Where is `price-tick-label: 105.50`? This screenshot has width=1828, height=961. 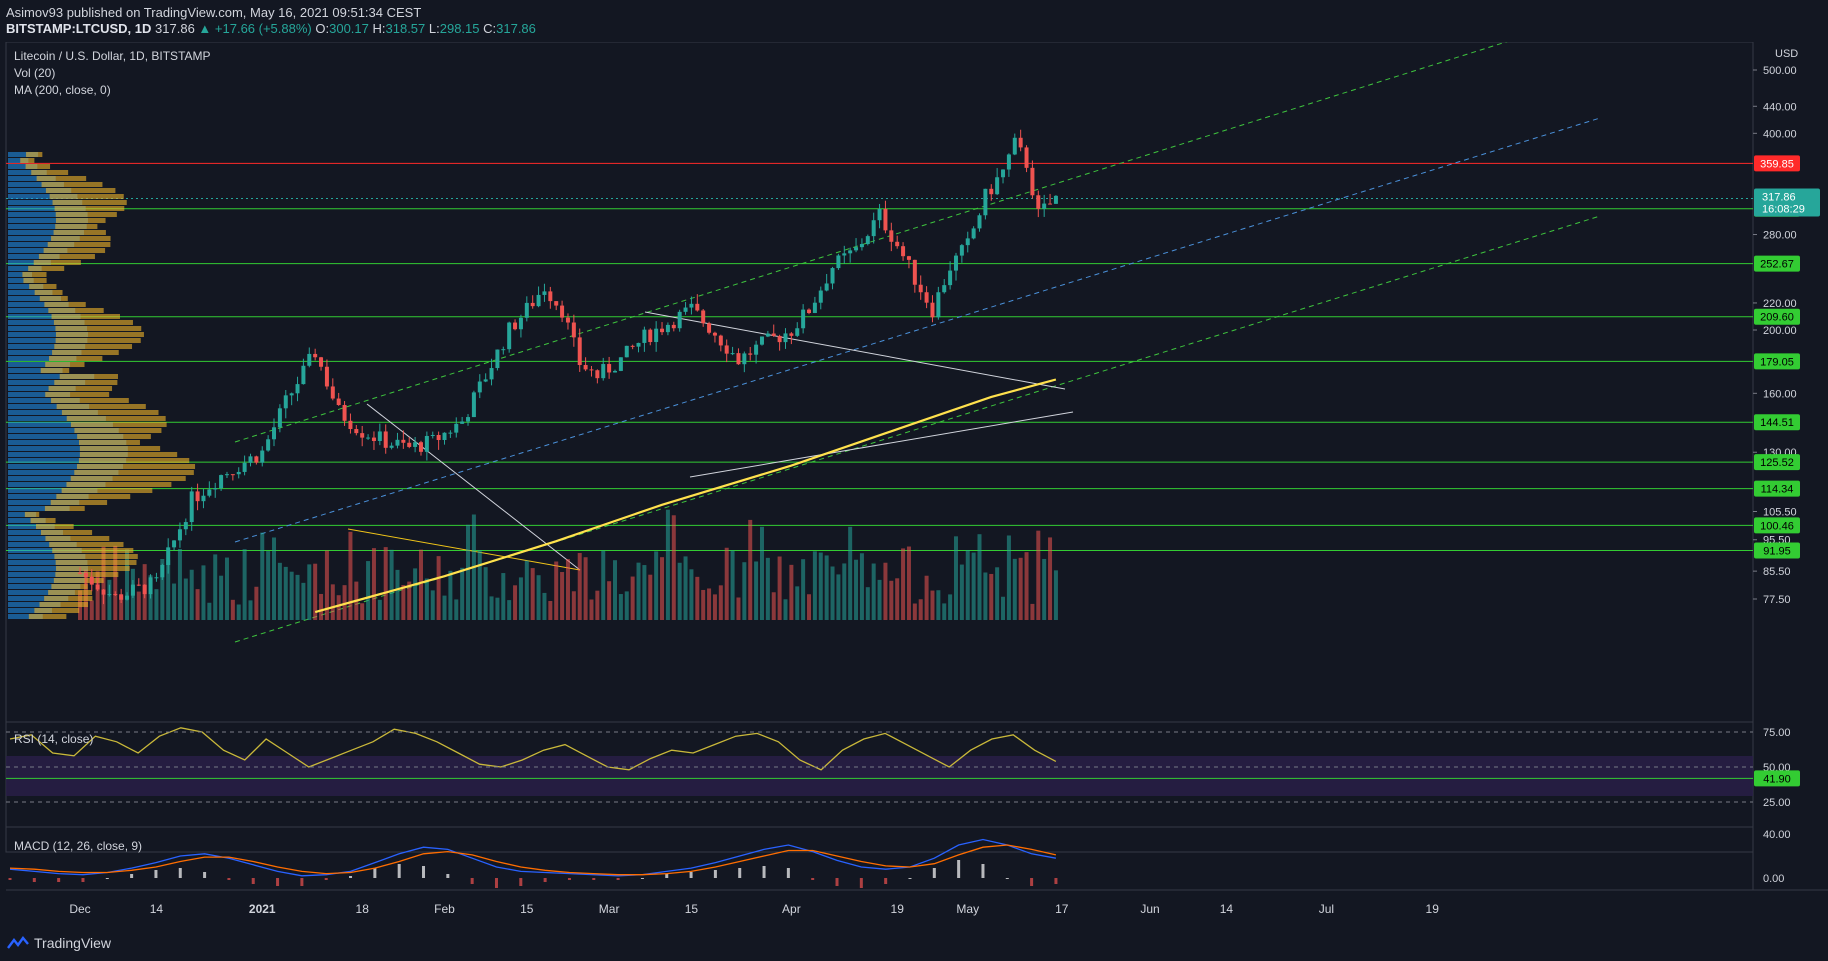
price-tick-label: 105.50 is located at coordinates (1780, 512).